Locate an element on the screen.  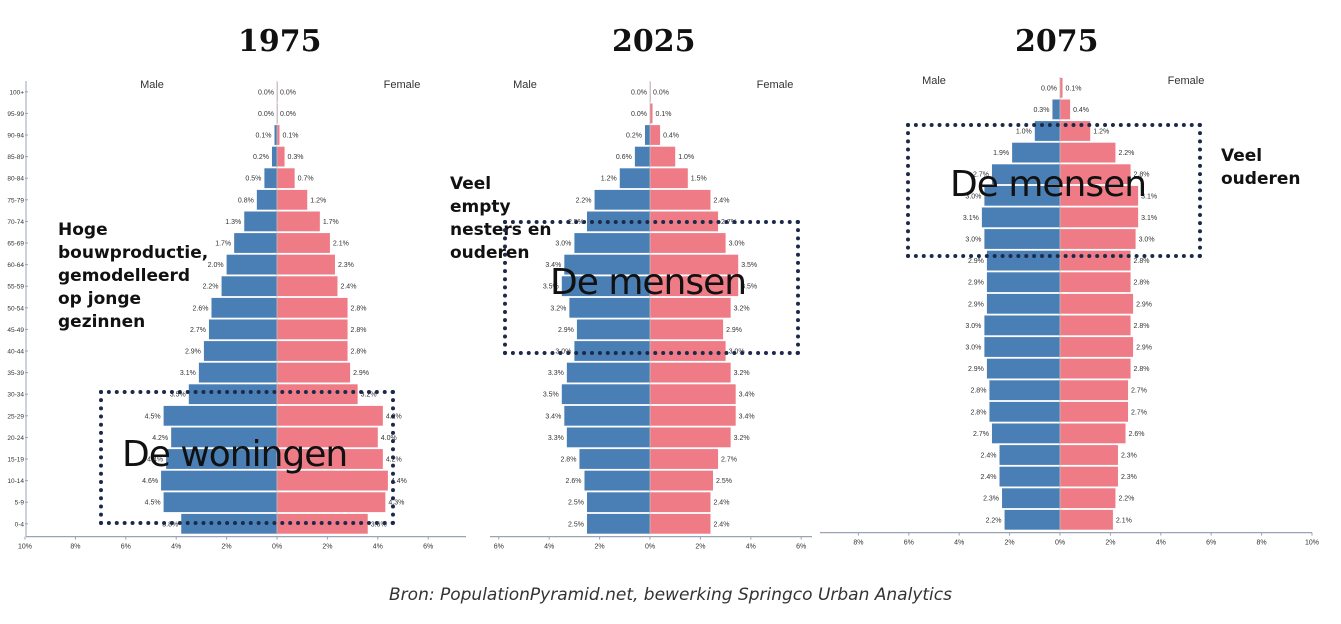
male-value-label: 3.4% is located at coordinates (553, 416).